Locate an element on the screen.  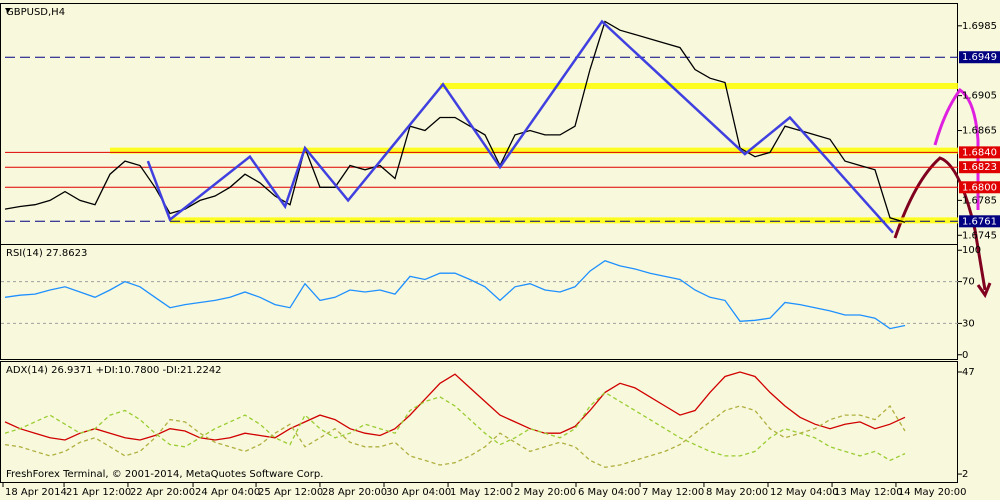
level-tag-label: 1.6800 is located at coordinates (979, 187).